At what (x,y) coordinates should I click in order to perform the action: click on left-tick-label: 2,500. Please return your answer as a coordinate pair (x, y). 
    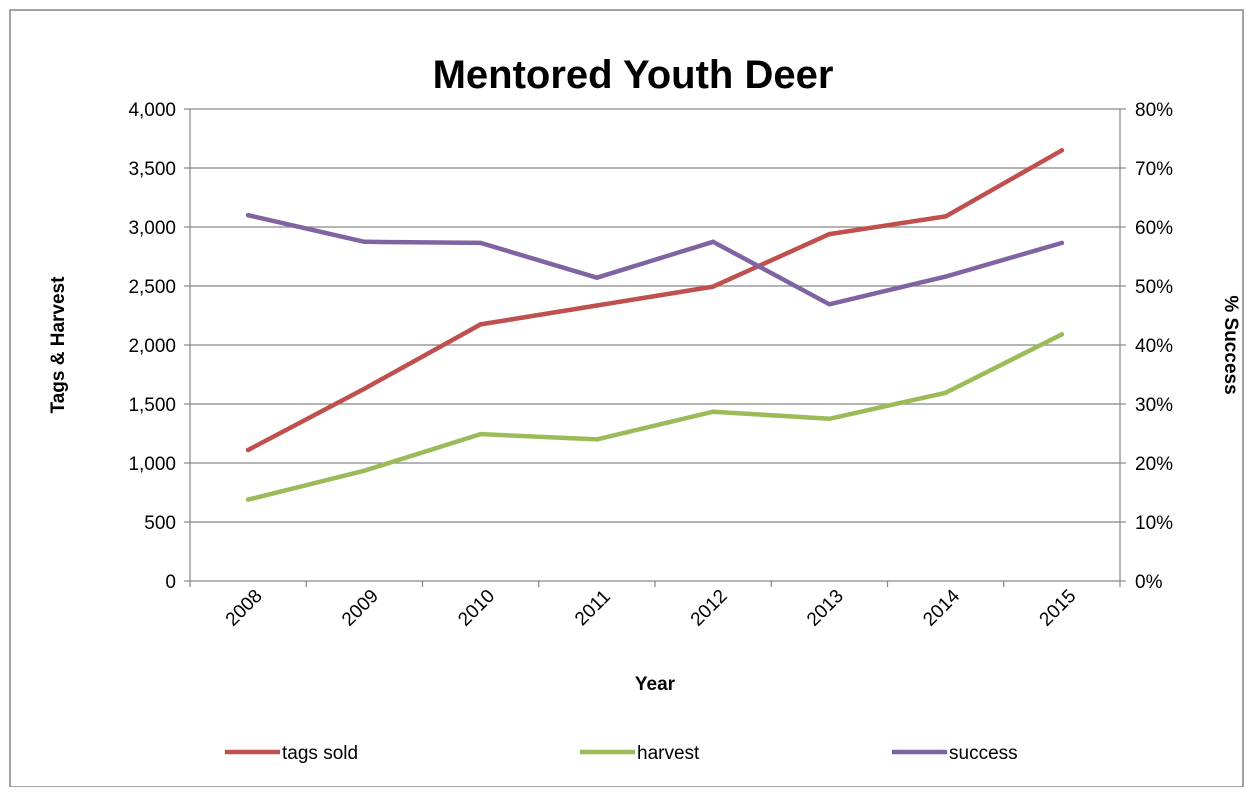
    Looking at the image, I should click on (152, 287).